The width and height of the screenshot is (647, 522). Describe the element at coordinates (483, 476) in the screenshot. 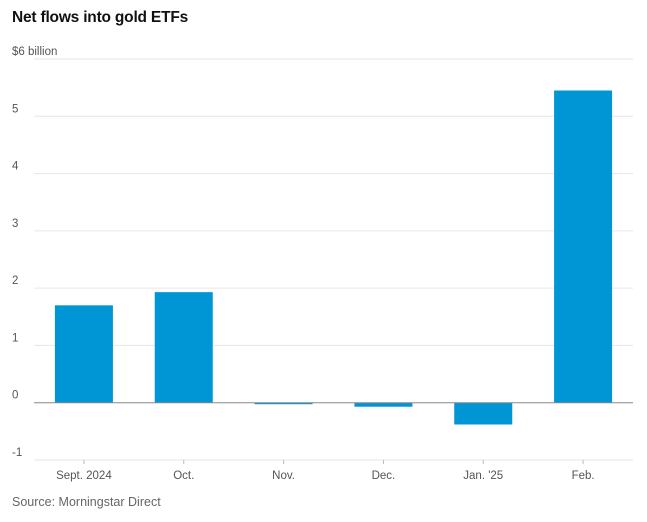

I see `x-tick-label: Jan. '25` at that location.